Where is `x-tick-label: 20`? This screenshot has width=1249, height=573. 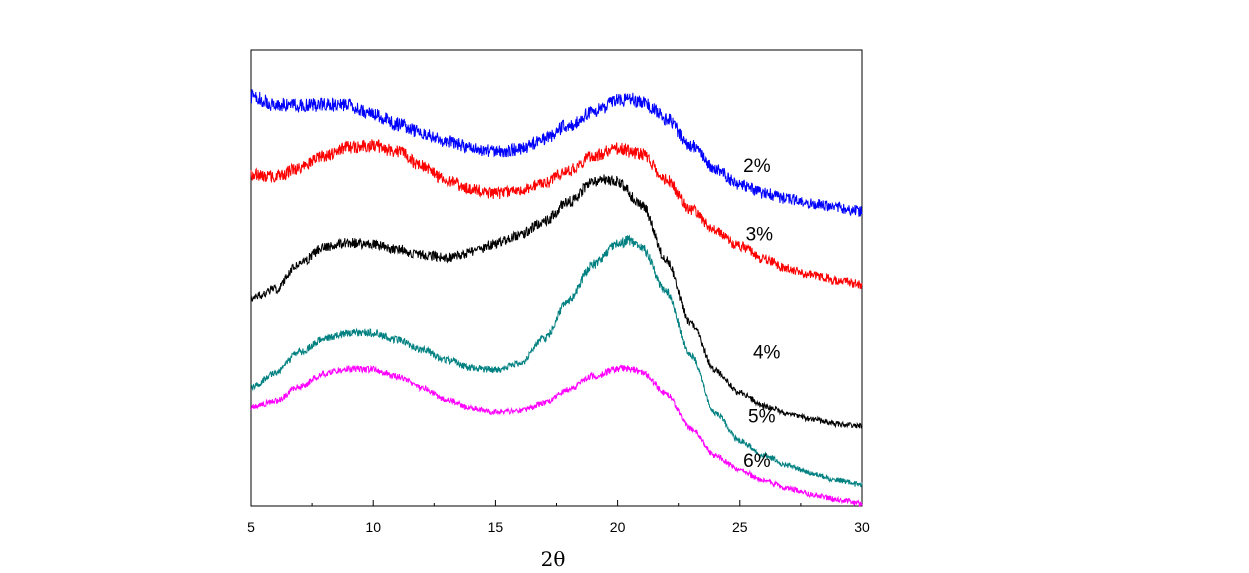 x-tick-label: 20 is located at coordinates (618, 527).